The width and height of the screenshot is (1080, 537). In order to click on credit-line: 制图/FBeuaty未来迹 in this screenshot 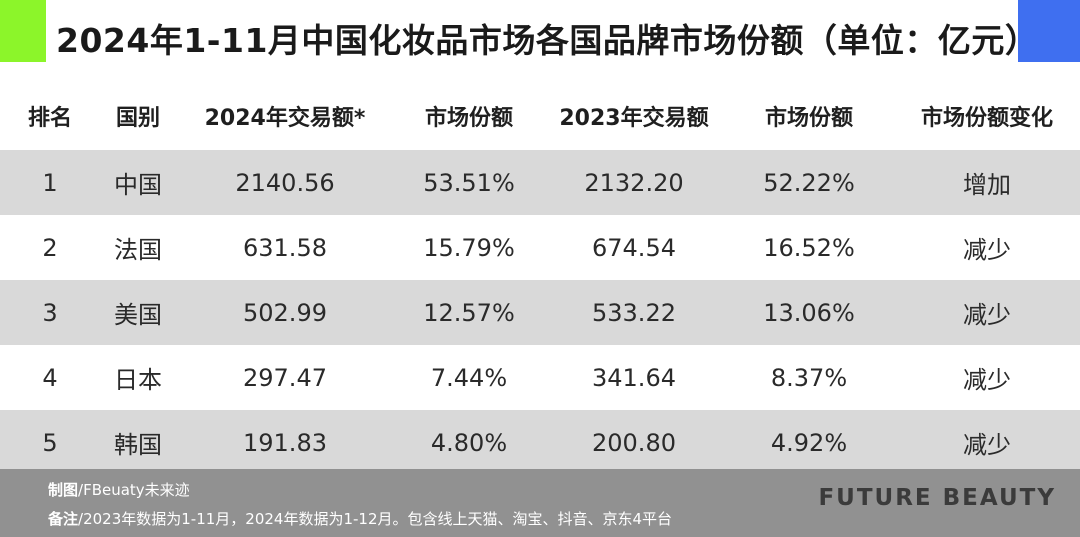, I will do `click(119, 489)`.